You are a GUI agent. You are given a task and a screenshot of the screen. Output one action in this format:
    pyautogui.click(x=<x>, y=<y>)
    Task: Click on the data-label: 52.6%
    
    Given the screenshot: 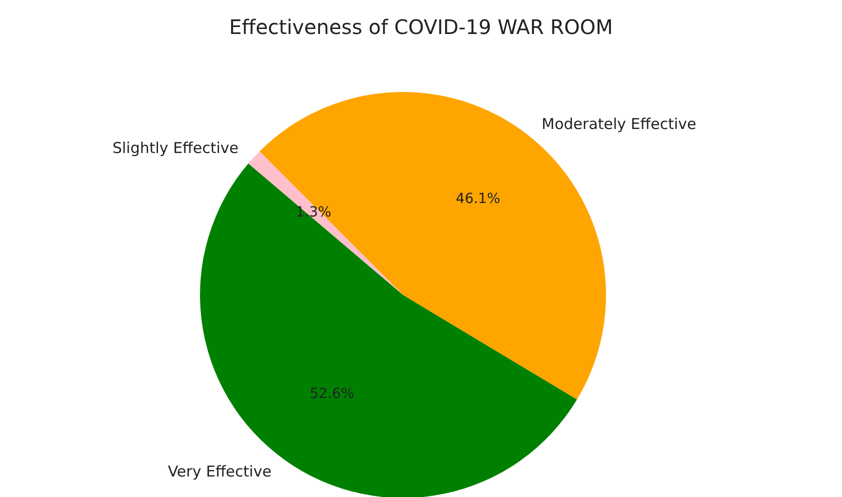 What is the action you would take?
    pyautogui.click(x=332, y=394)
    